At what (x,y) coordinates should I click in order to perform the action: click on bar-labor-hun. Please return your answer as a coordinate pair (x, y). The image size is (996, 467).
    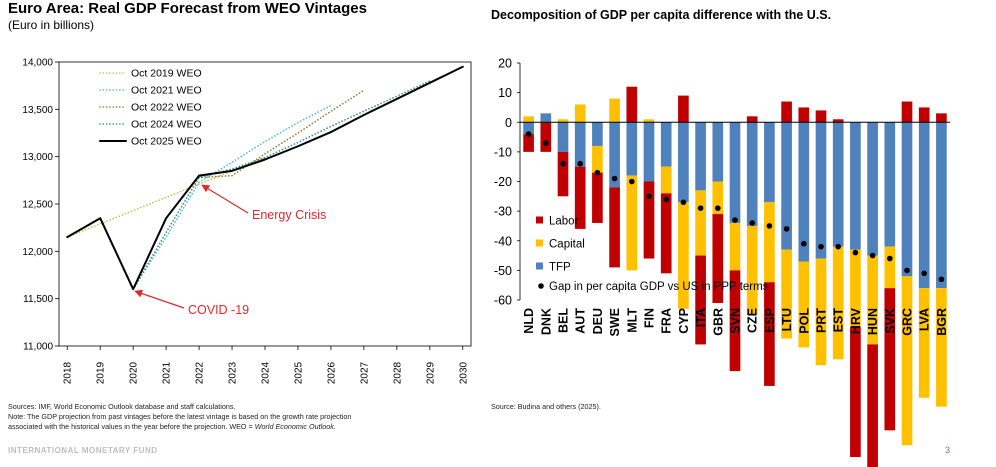
    Looking at the image, I should click on (872, 405).